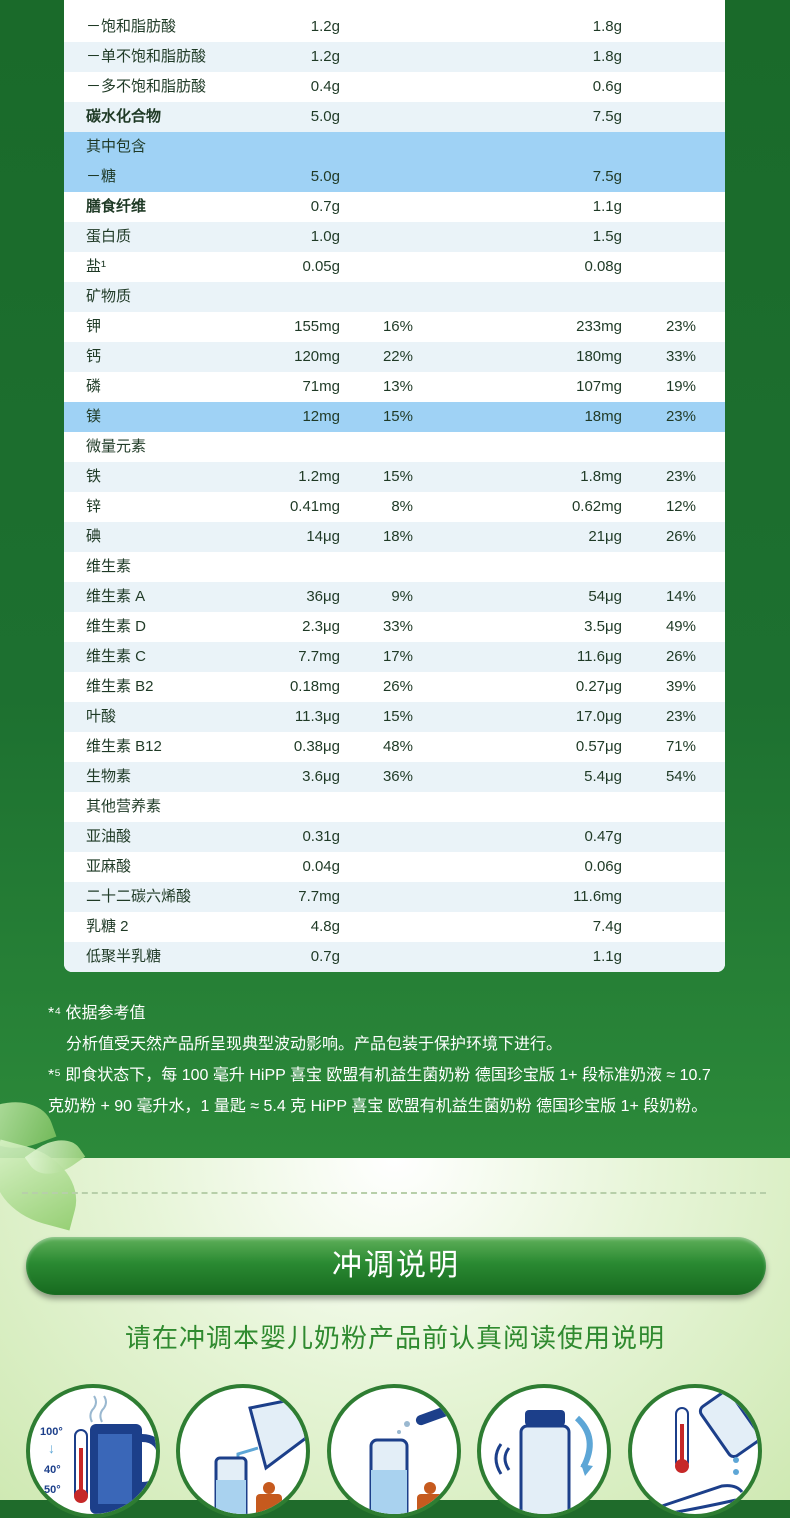 The height and width of the screenshot is (1518, 790). Describe the element at coordinates (317, 356) in the screenshot. I see `value-per-100g: 120mg` at that location.